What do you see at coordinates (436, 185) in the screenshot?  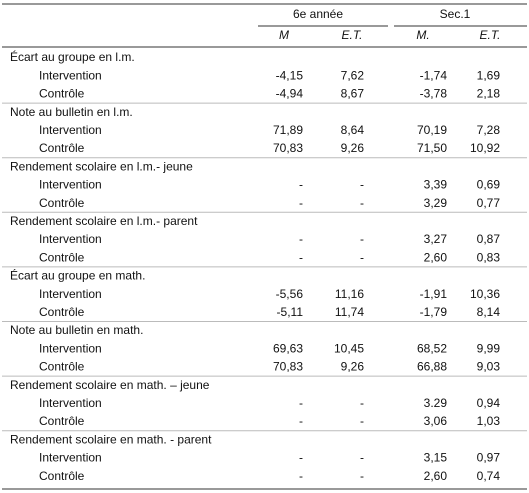 I see `cell: 3,39` at bounding box center [436, 185].